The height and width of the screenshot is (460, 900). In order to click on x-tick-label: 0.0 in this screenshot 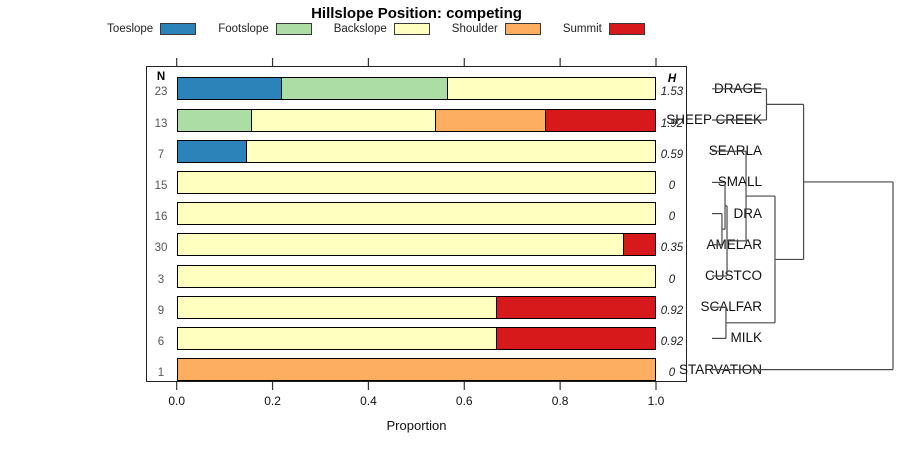, I will do `click(177, 401)`.